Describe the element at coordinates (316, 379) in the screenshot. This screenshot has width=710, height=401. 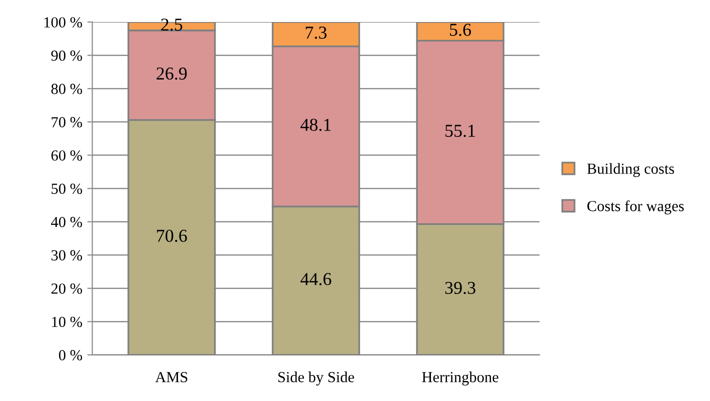
I see `x-tick-label: Side by Side` at that location.